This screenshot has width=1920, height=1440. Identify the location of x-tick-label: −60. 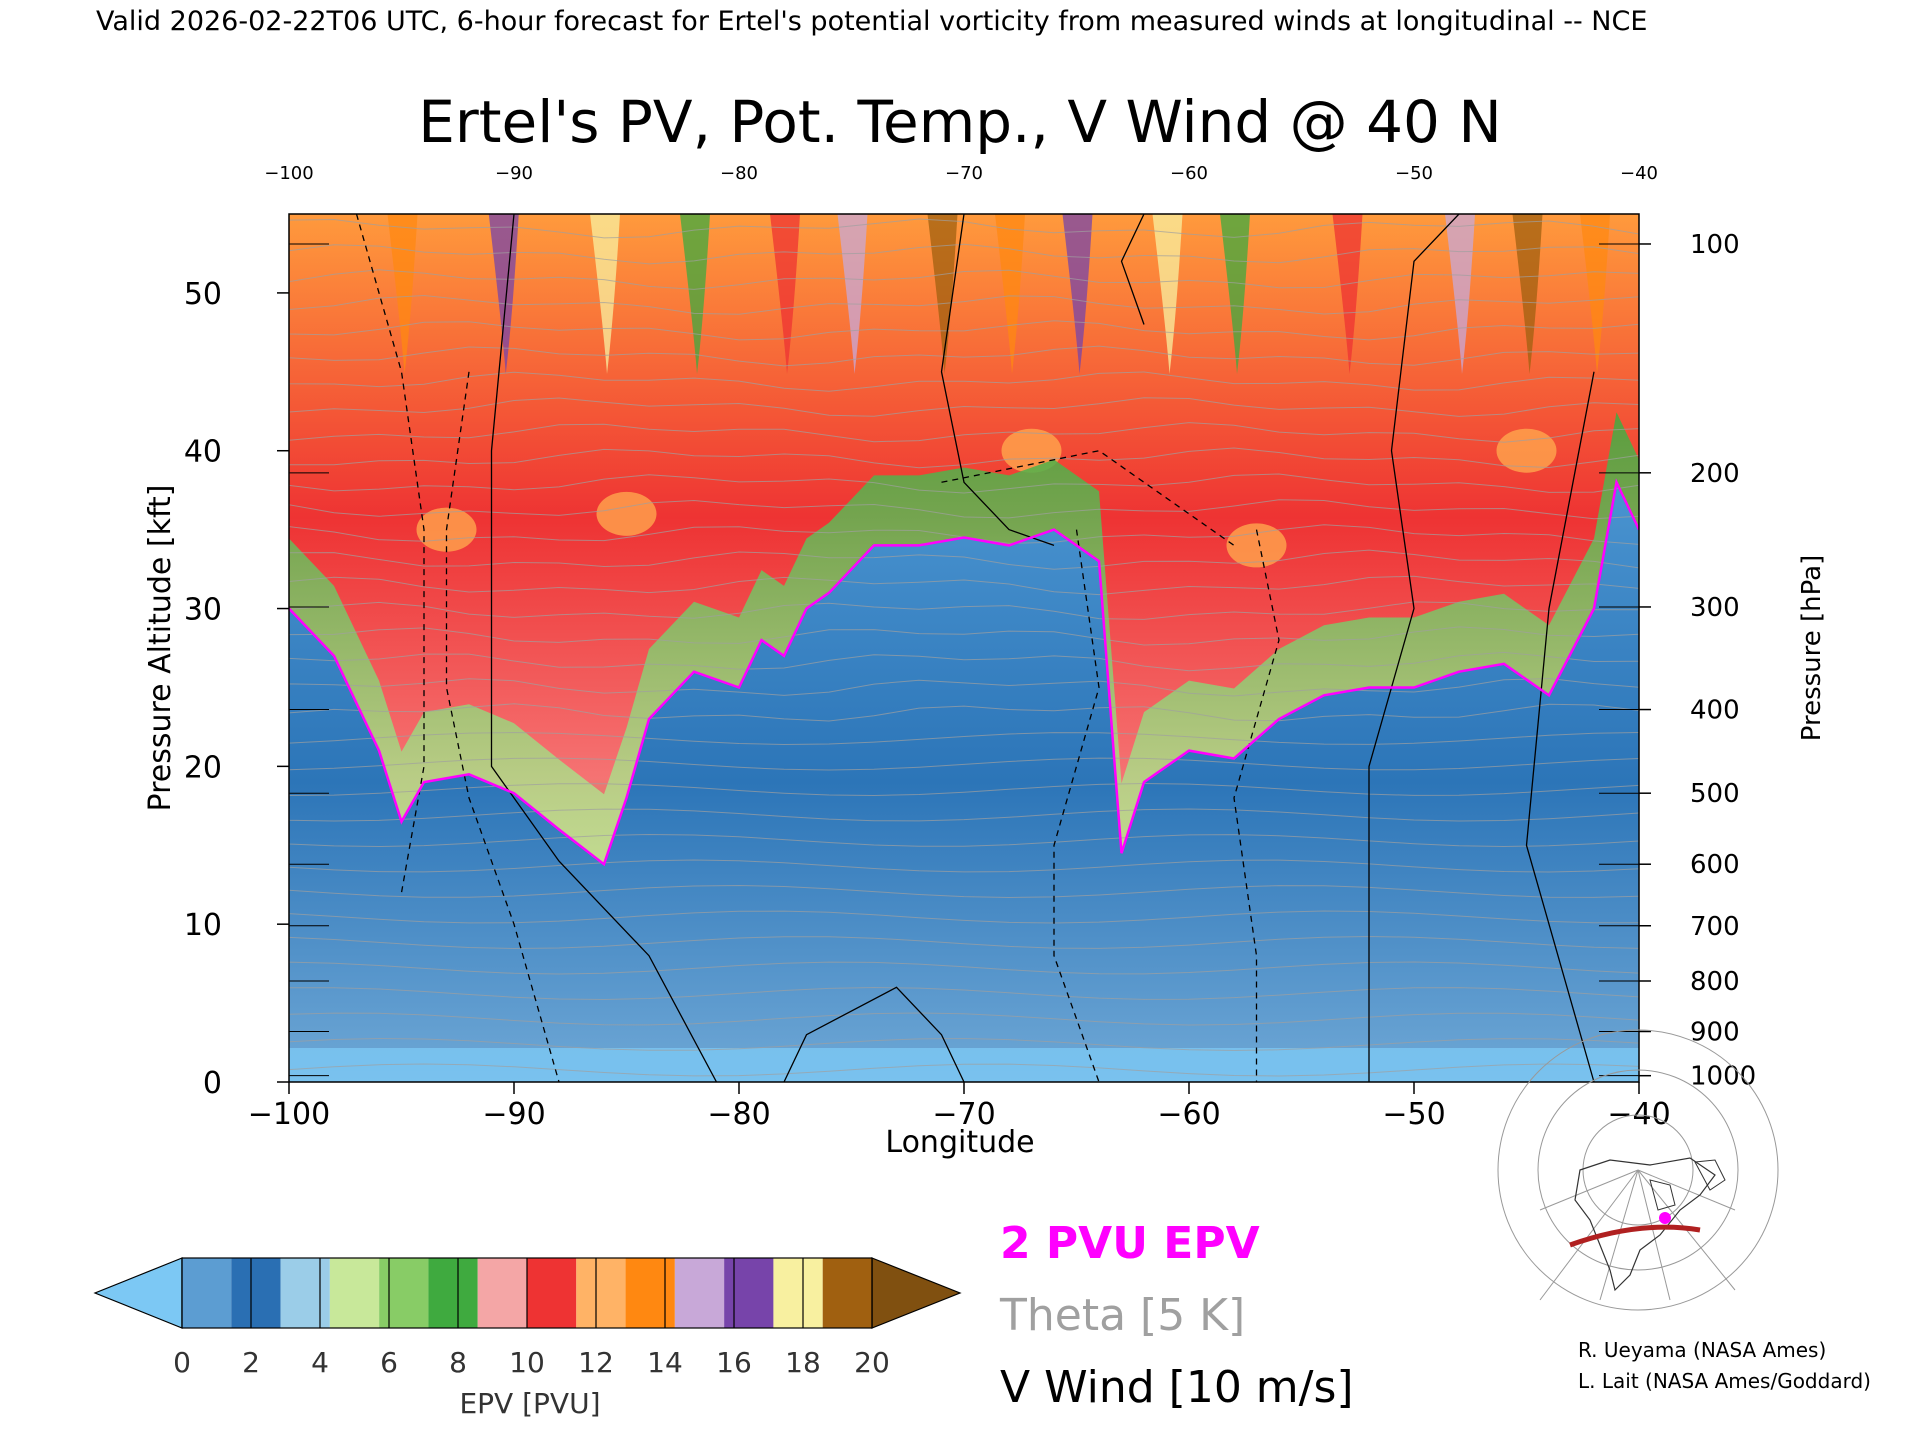
(1188, 1114).